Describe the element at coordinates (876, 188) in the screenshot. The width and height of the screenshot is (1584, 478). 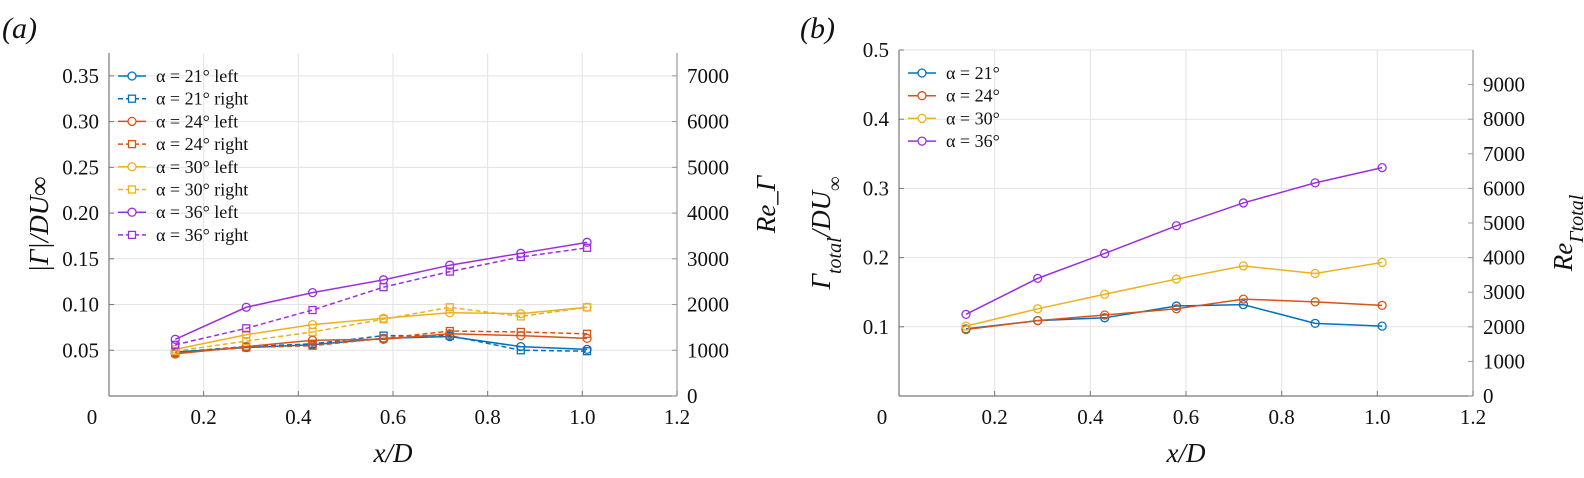
I see `y-tick-label: 0.3` at that location.